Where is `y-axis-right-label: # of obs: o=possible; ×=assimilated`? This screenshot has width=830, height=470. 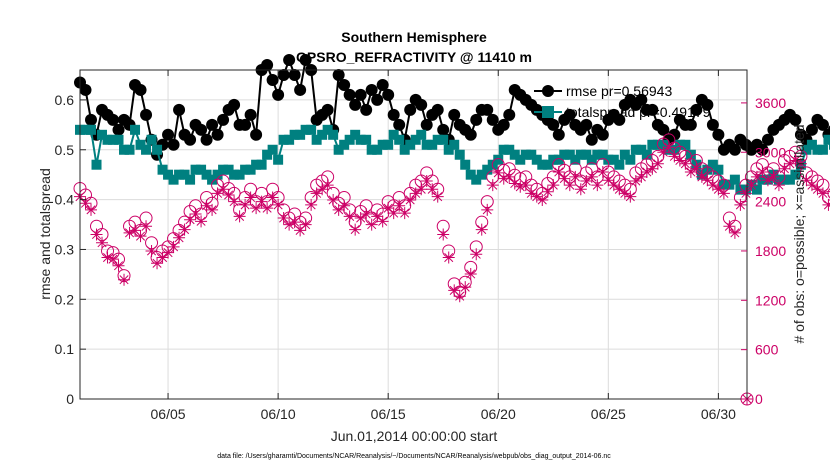
y-axis-right-label: # of obs: o=possible; ×=assimilated is located at coordinates (799, 233).